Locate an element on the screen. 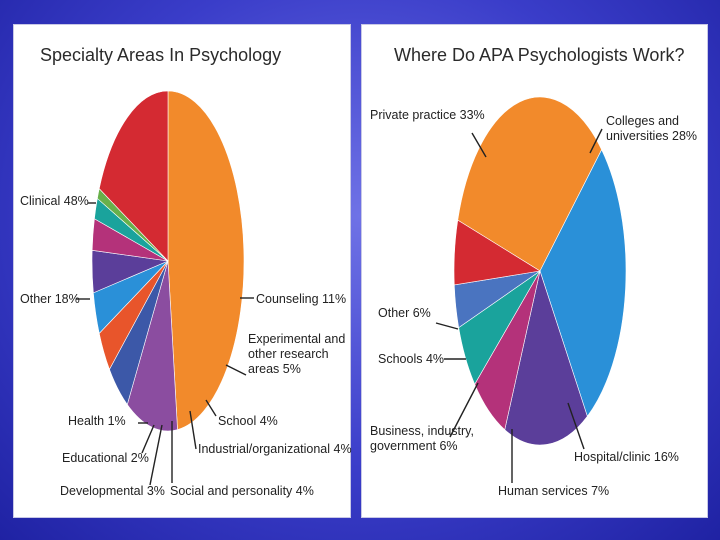  pie-slice-colleges-and-universities is located at coordinates (583, 283).